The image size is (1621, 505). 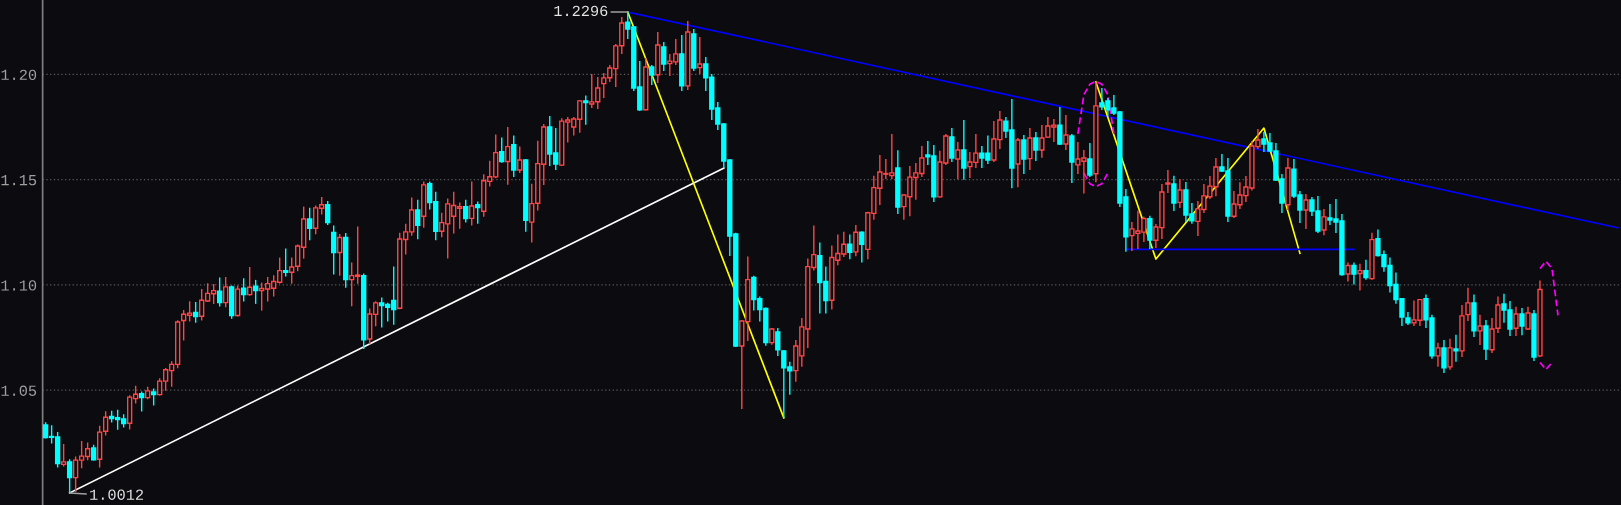 What do you see at coordinates (19, 390) in the screenshot?
I see `y-tick-label: 1.05` at bounding box center [19, 390].